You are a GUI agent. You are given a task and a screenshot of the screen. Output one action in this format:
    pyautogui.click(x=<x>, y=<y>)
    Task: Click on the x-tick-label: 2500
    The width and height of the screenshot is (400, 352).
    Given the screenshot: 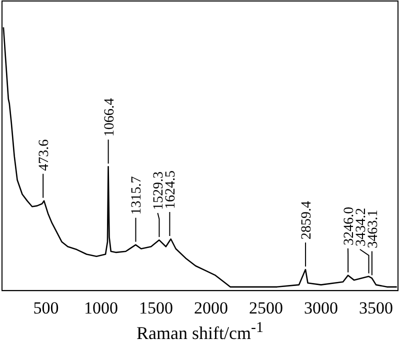 What is the action you would take?
    pyautogui.click(x=266, y=308)
    